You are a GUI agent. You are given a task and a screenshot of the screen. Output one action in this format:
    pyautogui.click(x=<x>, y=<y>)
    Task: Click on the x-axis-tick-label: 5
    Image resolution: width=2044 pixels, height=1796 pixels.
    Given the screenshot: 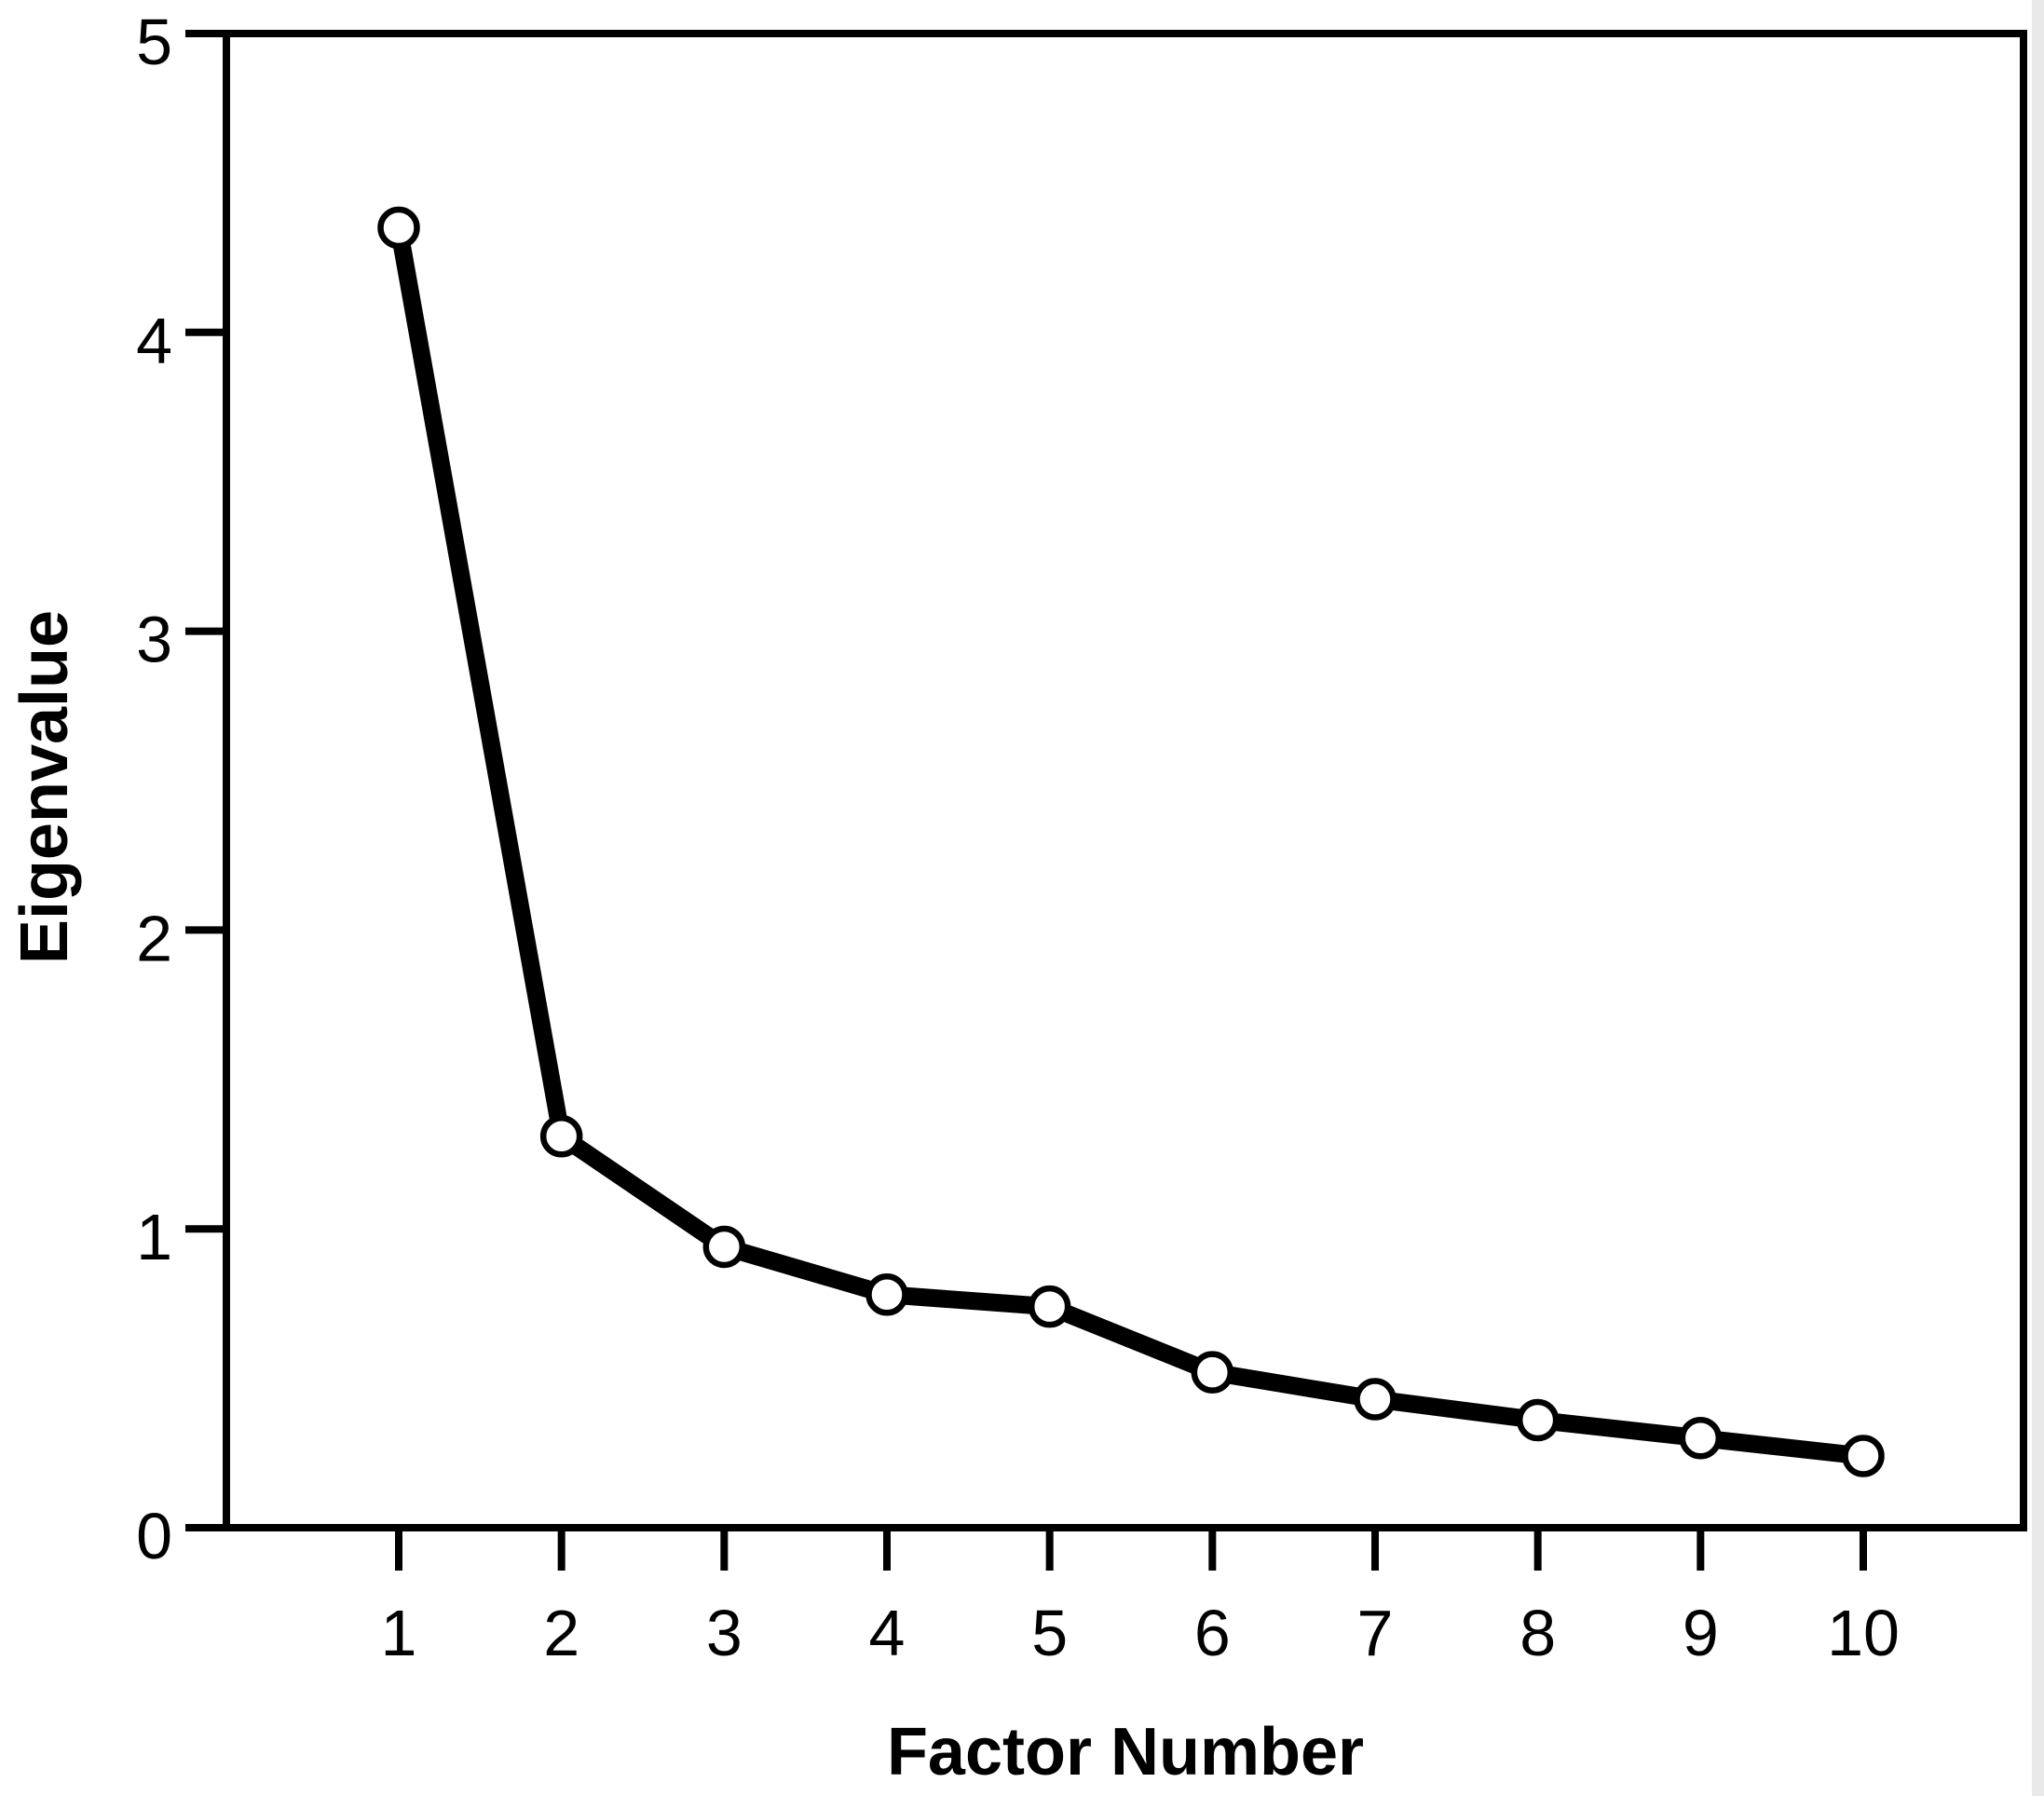 What is the action you would take?
    pyautogui.click(x=1049, y=1633)
    